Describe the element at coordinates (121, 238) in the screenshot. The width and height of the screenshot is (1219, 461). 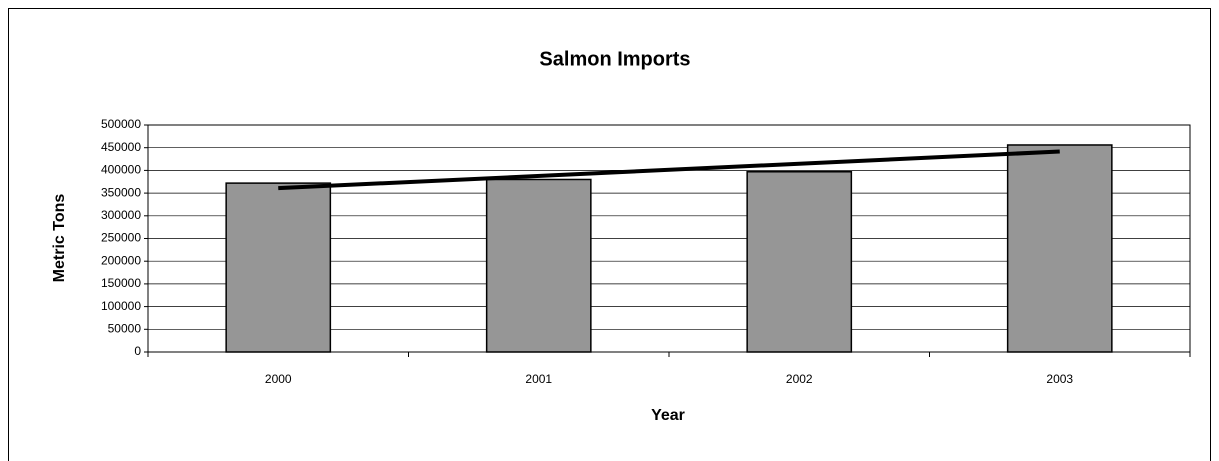
I see `y-tick-label: 250000` at that location.